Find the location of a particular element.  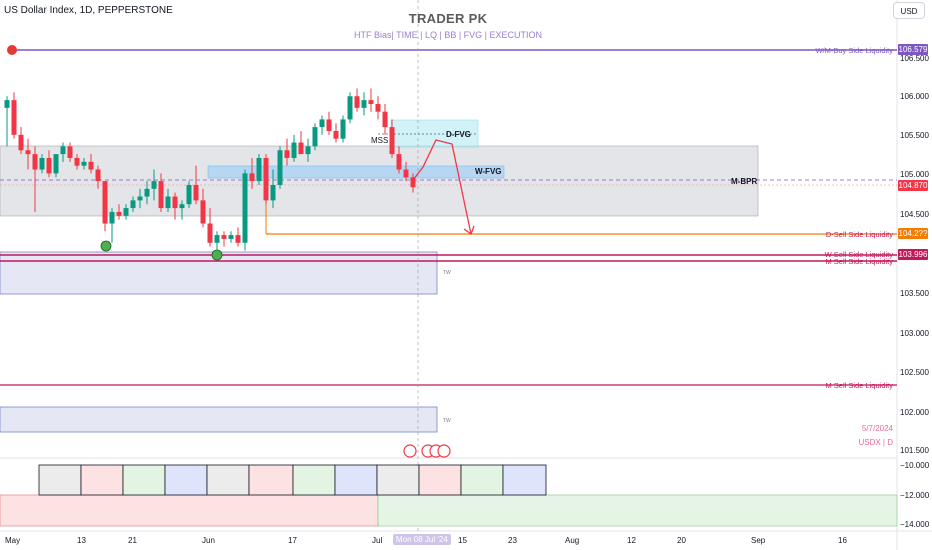

price-tick: 103.500 is located at coordinates (914, 293).